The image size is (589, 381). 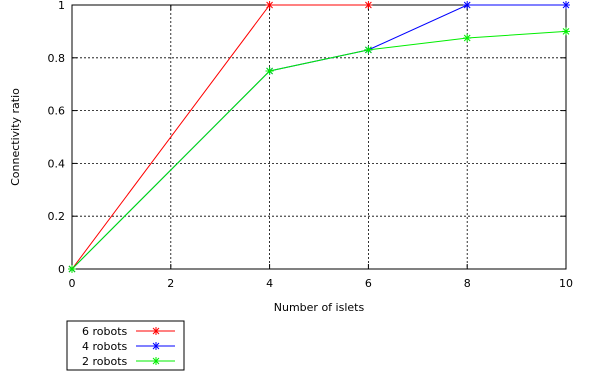 I want to click on x-axis-label: Number of islets, so click(x=319, y=307).